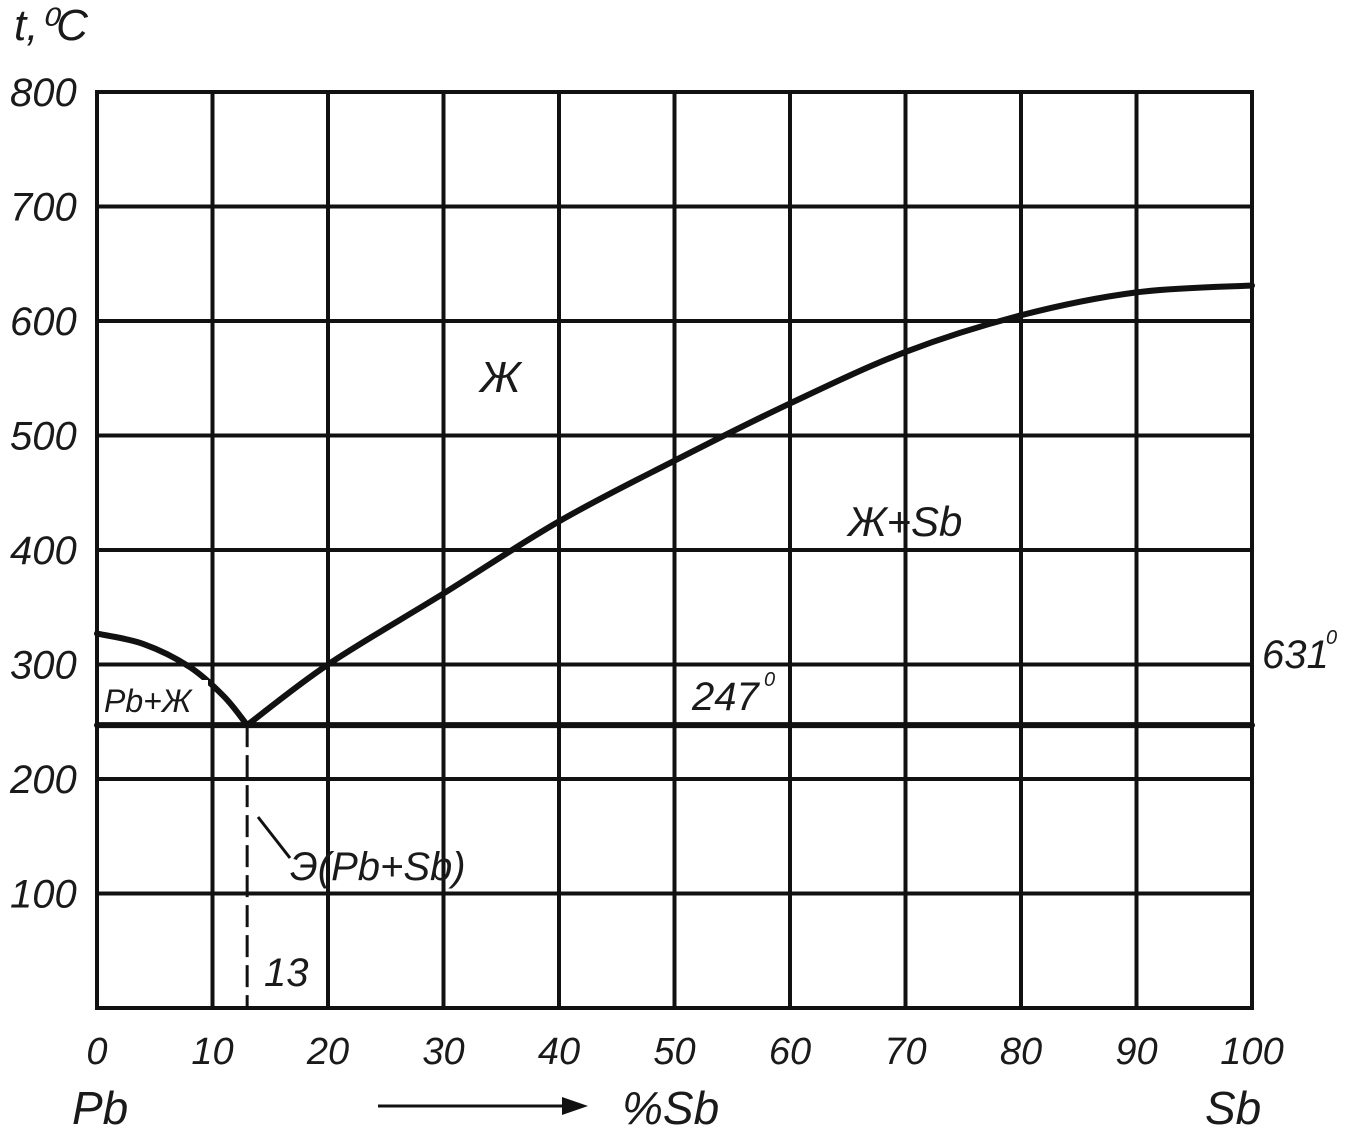  Describe the element at coordinates (43, 93) in the screenshot. I see `y-tick-label: 800` at that location.